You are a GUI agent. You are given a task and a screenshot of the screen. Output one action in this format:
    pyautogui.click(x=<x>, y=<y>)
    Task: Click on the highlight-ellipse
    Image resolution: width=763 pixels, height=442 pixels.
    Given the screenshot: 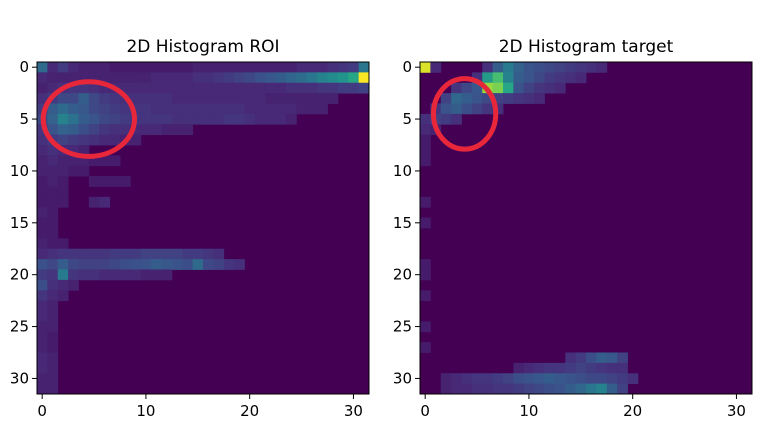 What is the action you would take?
    pyautogui.click(x=464, y=114)
    